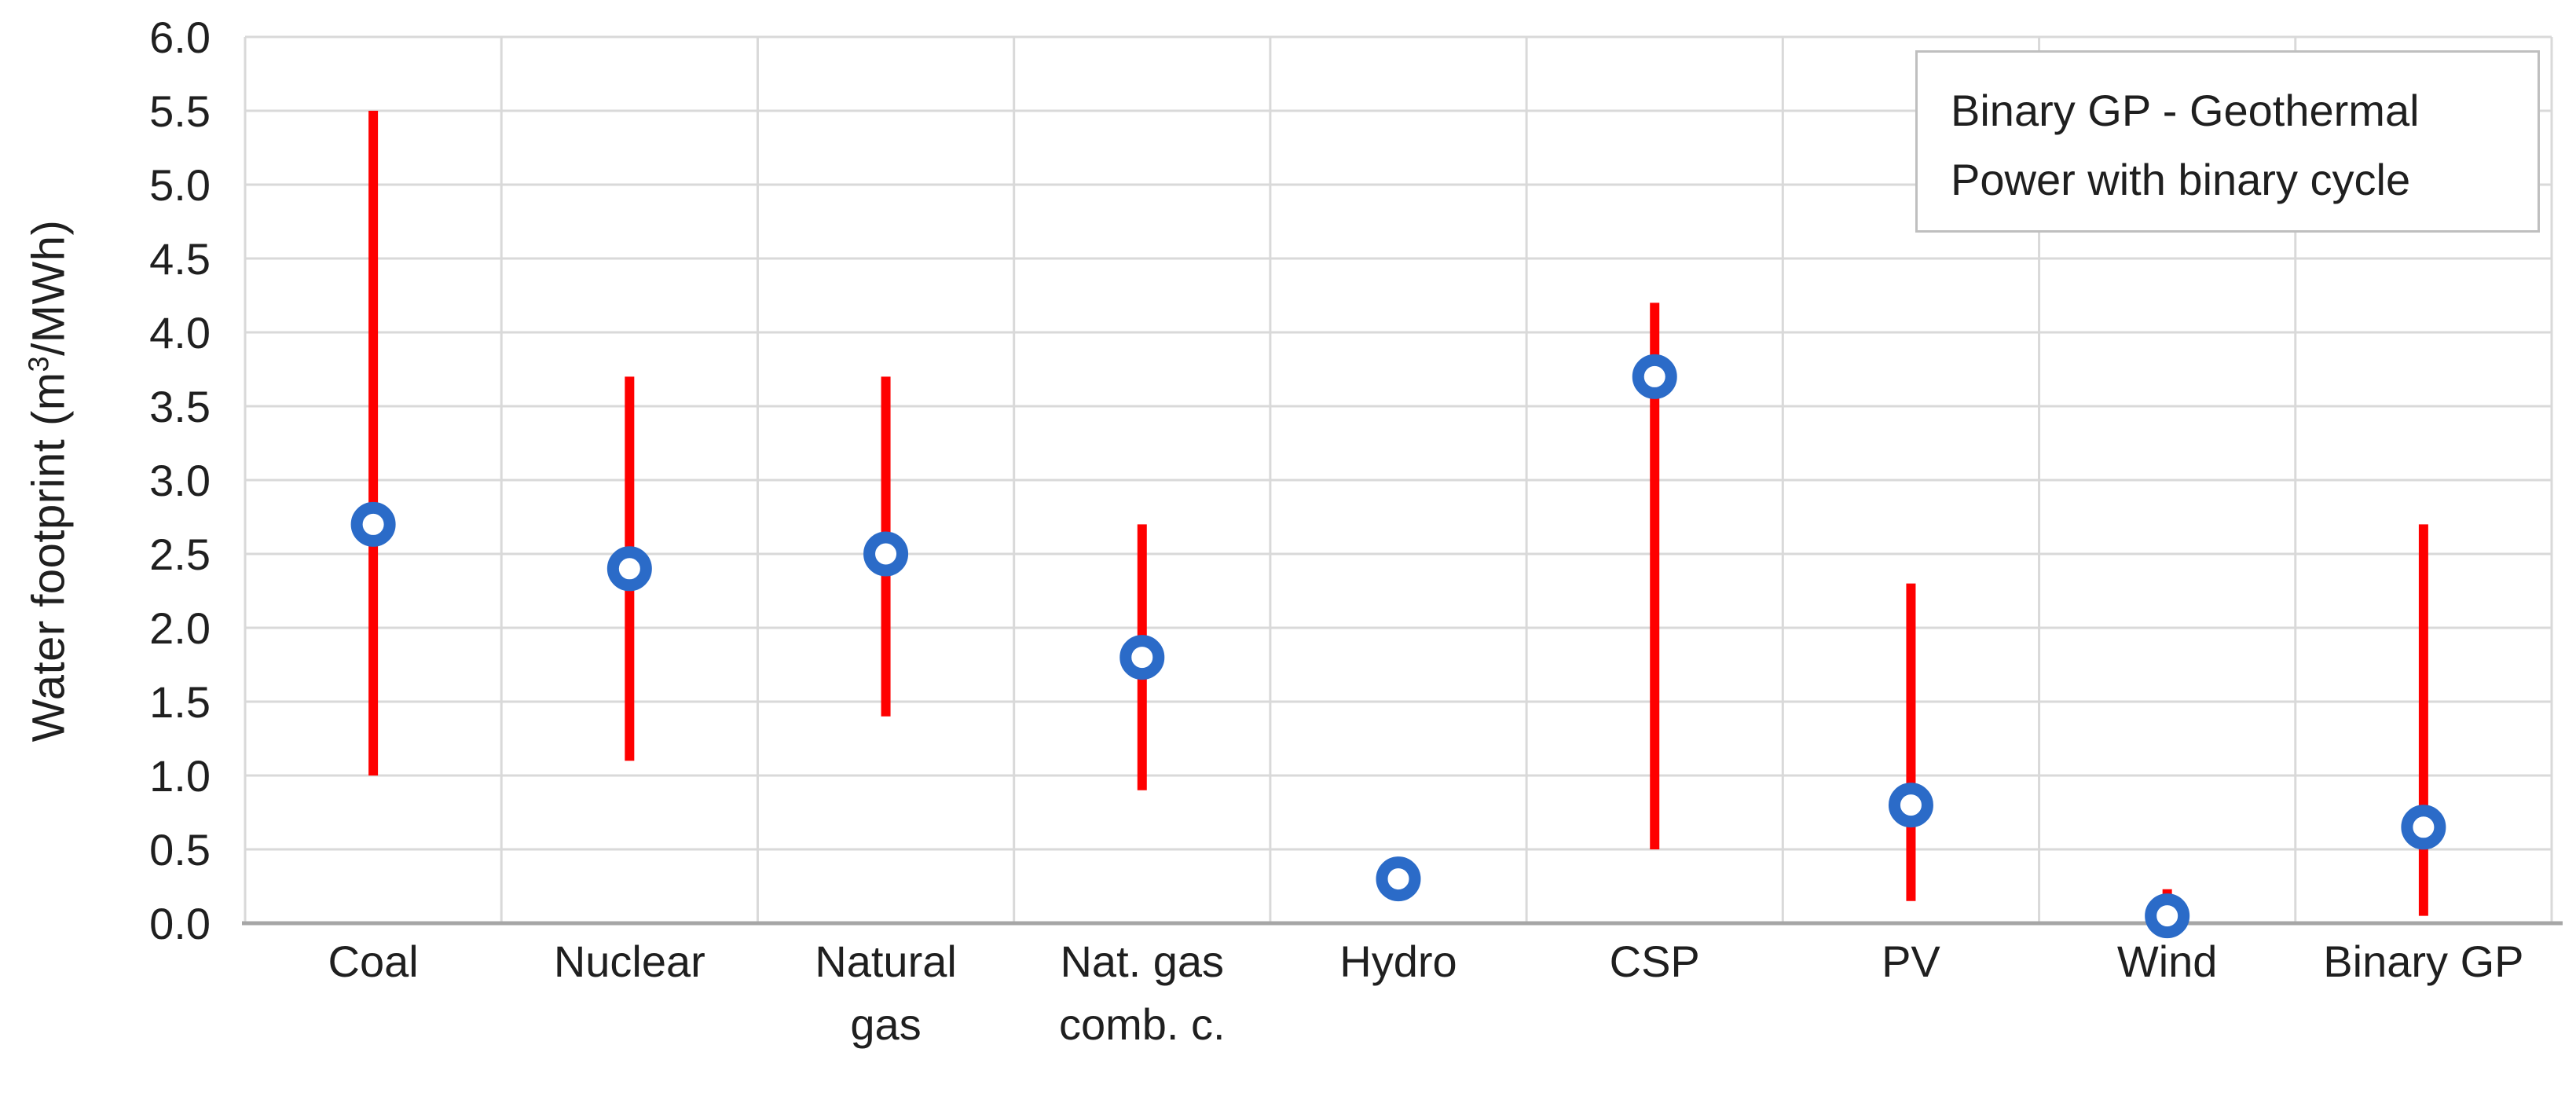 The width and height of the screenshot is (2576, 1100). What do you see at coordinates (180, 849) in the screenshot?
I see `y-tick-label: 0.5` at bounding box center [180, 849].